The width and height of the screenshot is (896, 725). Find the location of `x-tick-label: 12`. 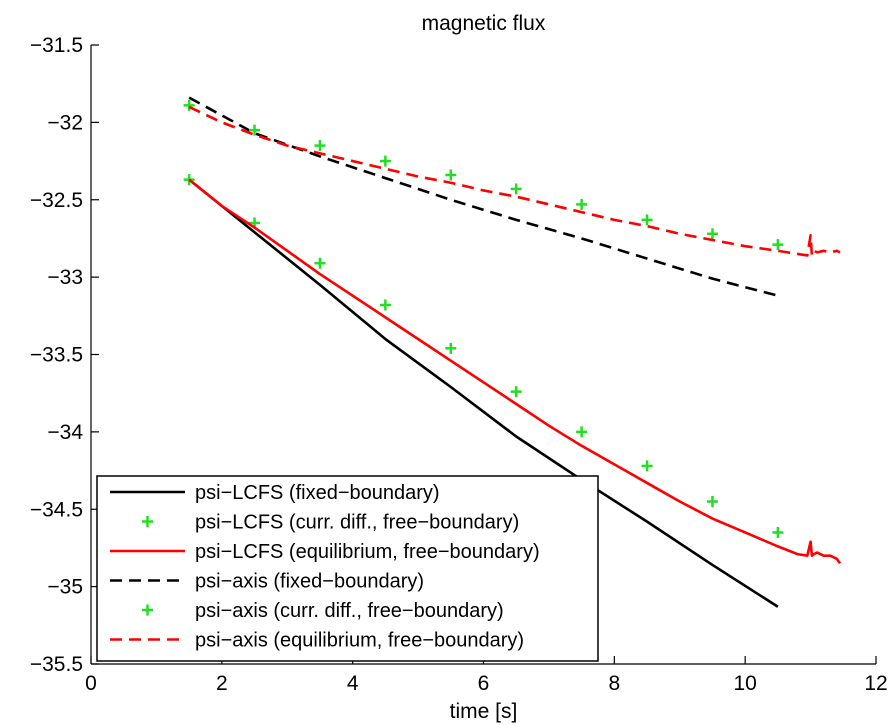

x-tick-label: 12 is located at coordinates (875, 683).